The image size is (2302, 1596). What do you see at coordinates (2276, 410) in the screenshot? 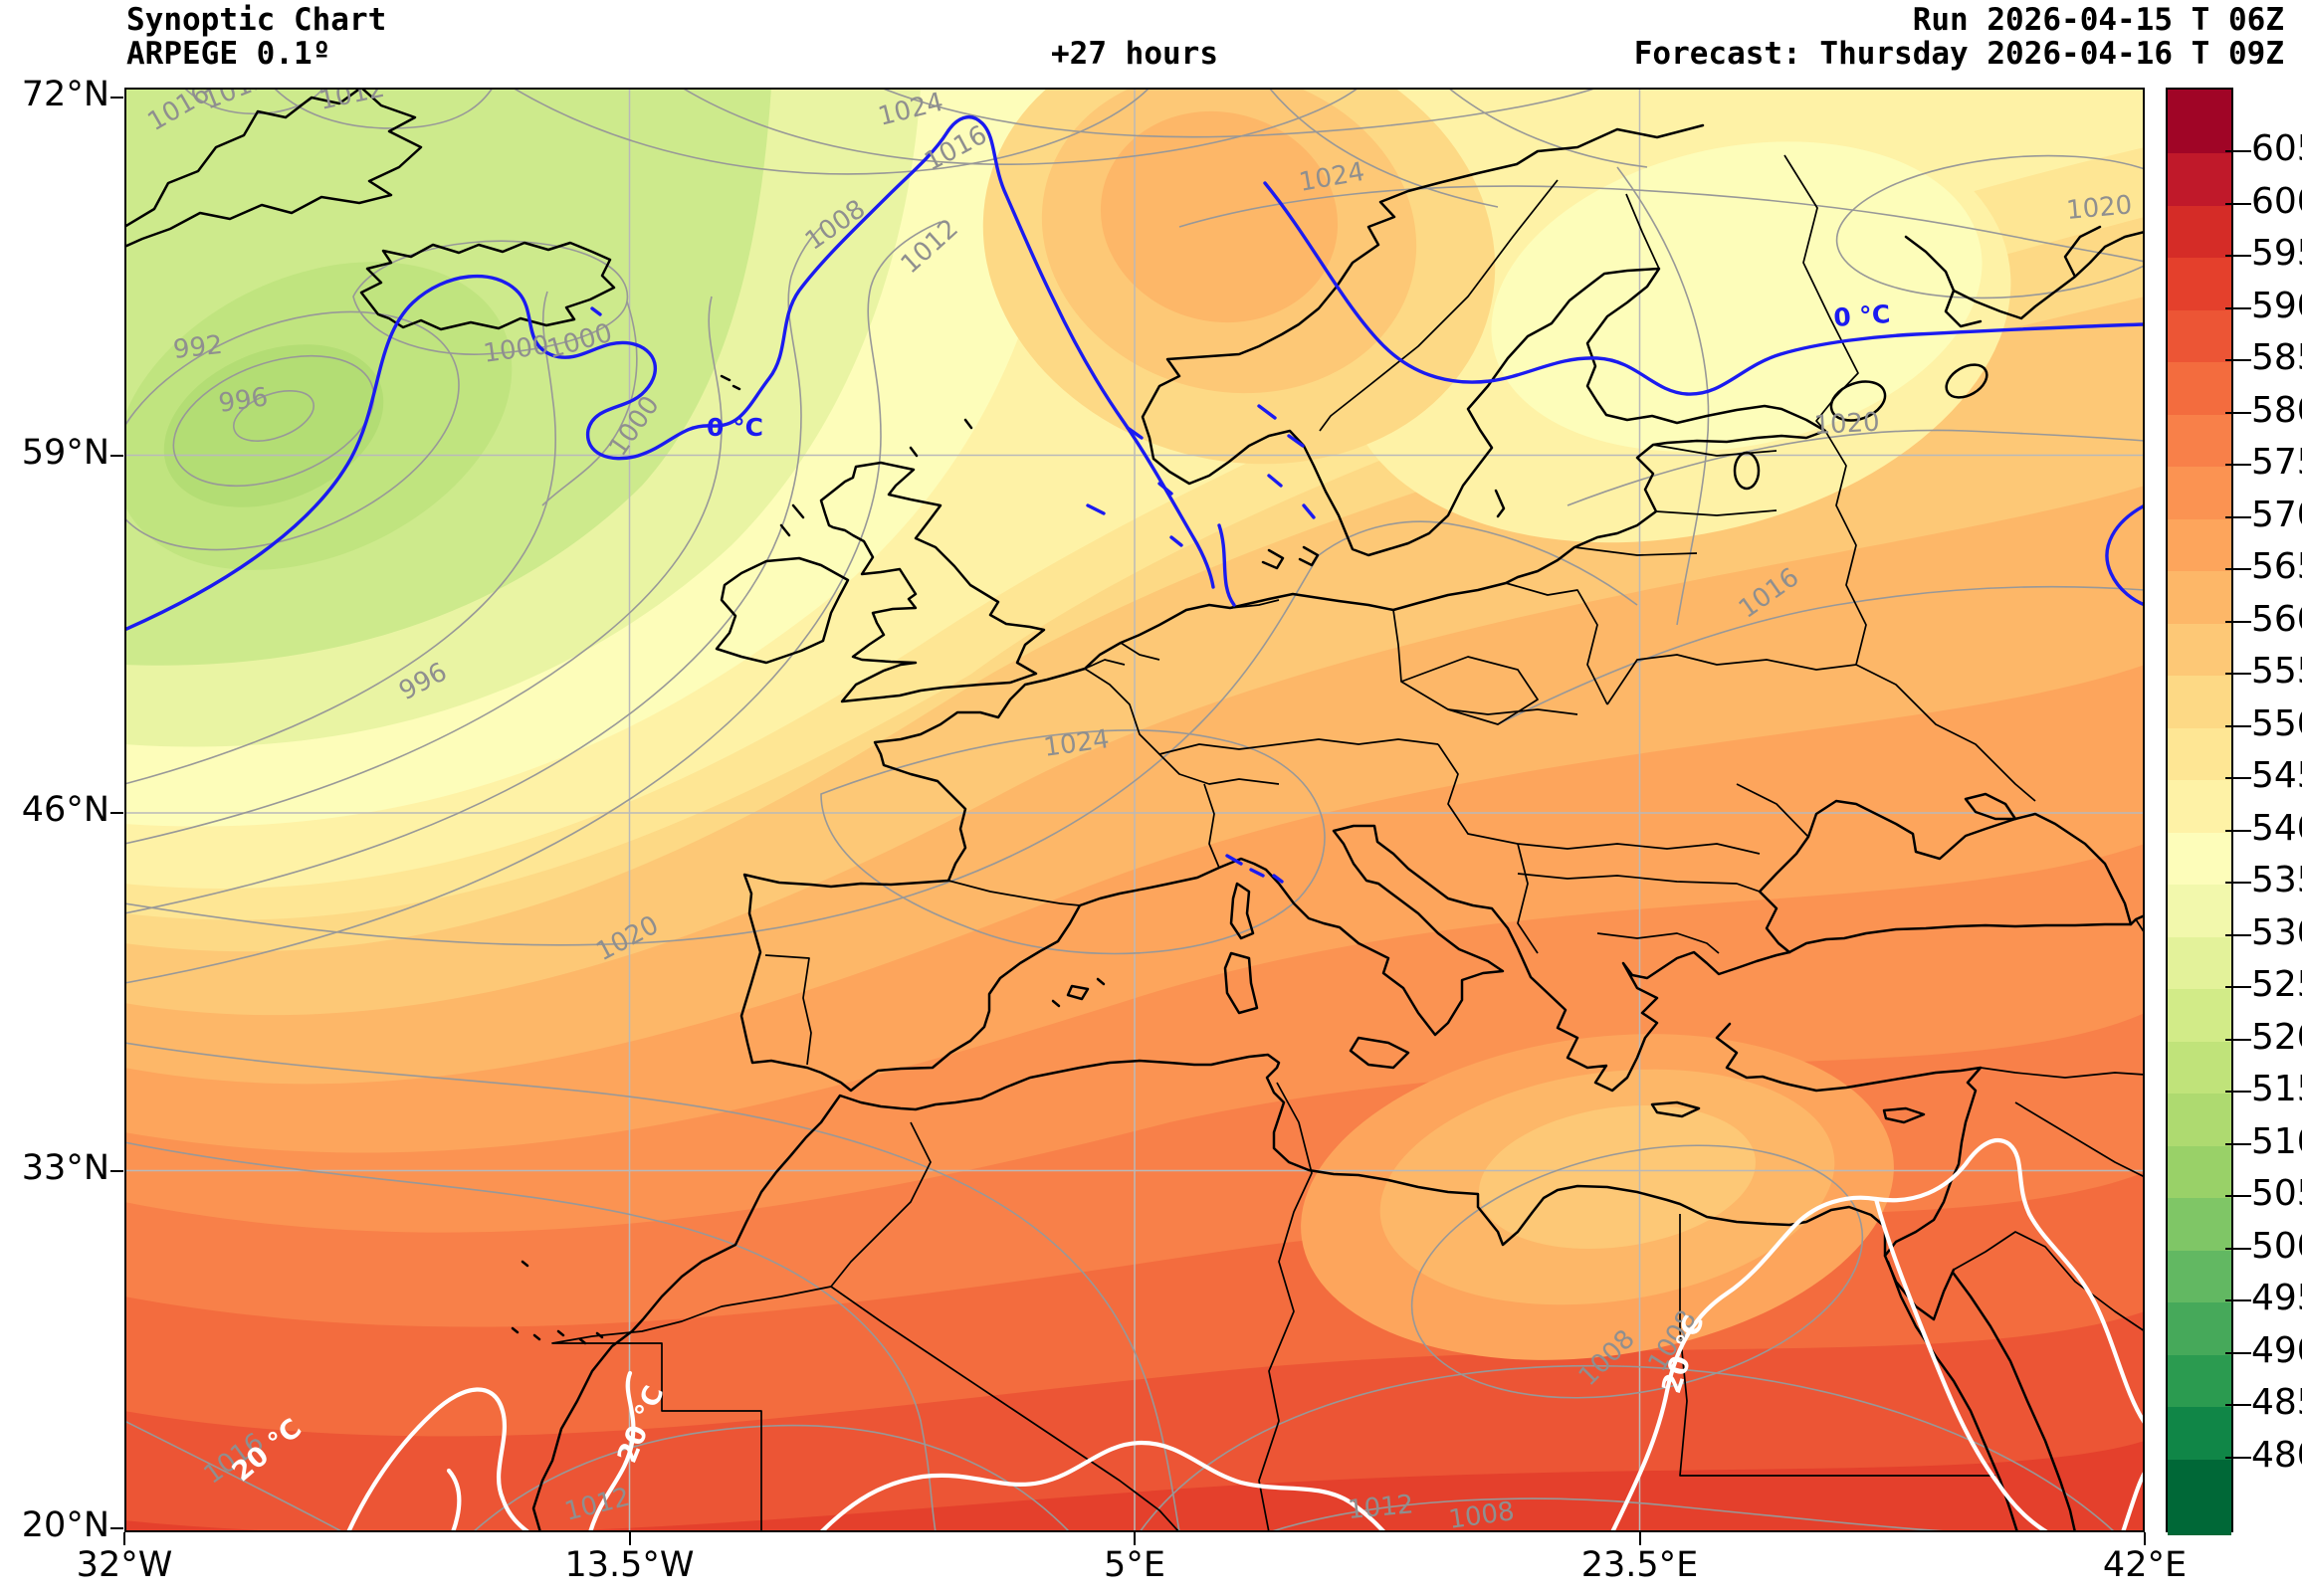
I see `colorbar-tick-label: 580` at bounding box center [2276, 410].